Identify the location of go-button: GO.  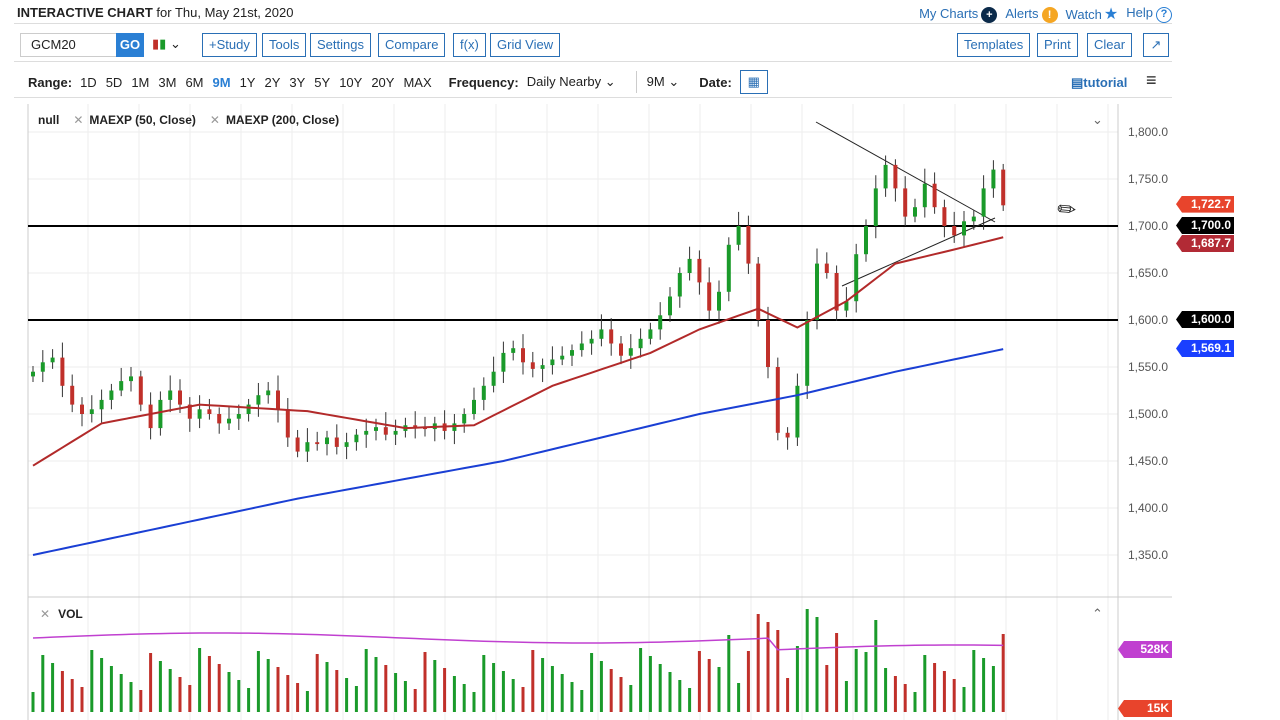
(130, 45).